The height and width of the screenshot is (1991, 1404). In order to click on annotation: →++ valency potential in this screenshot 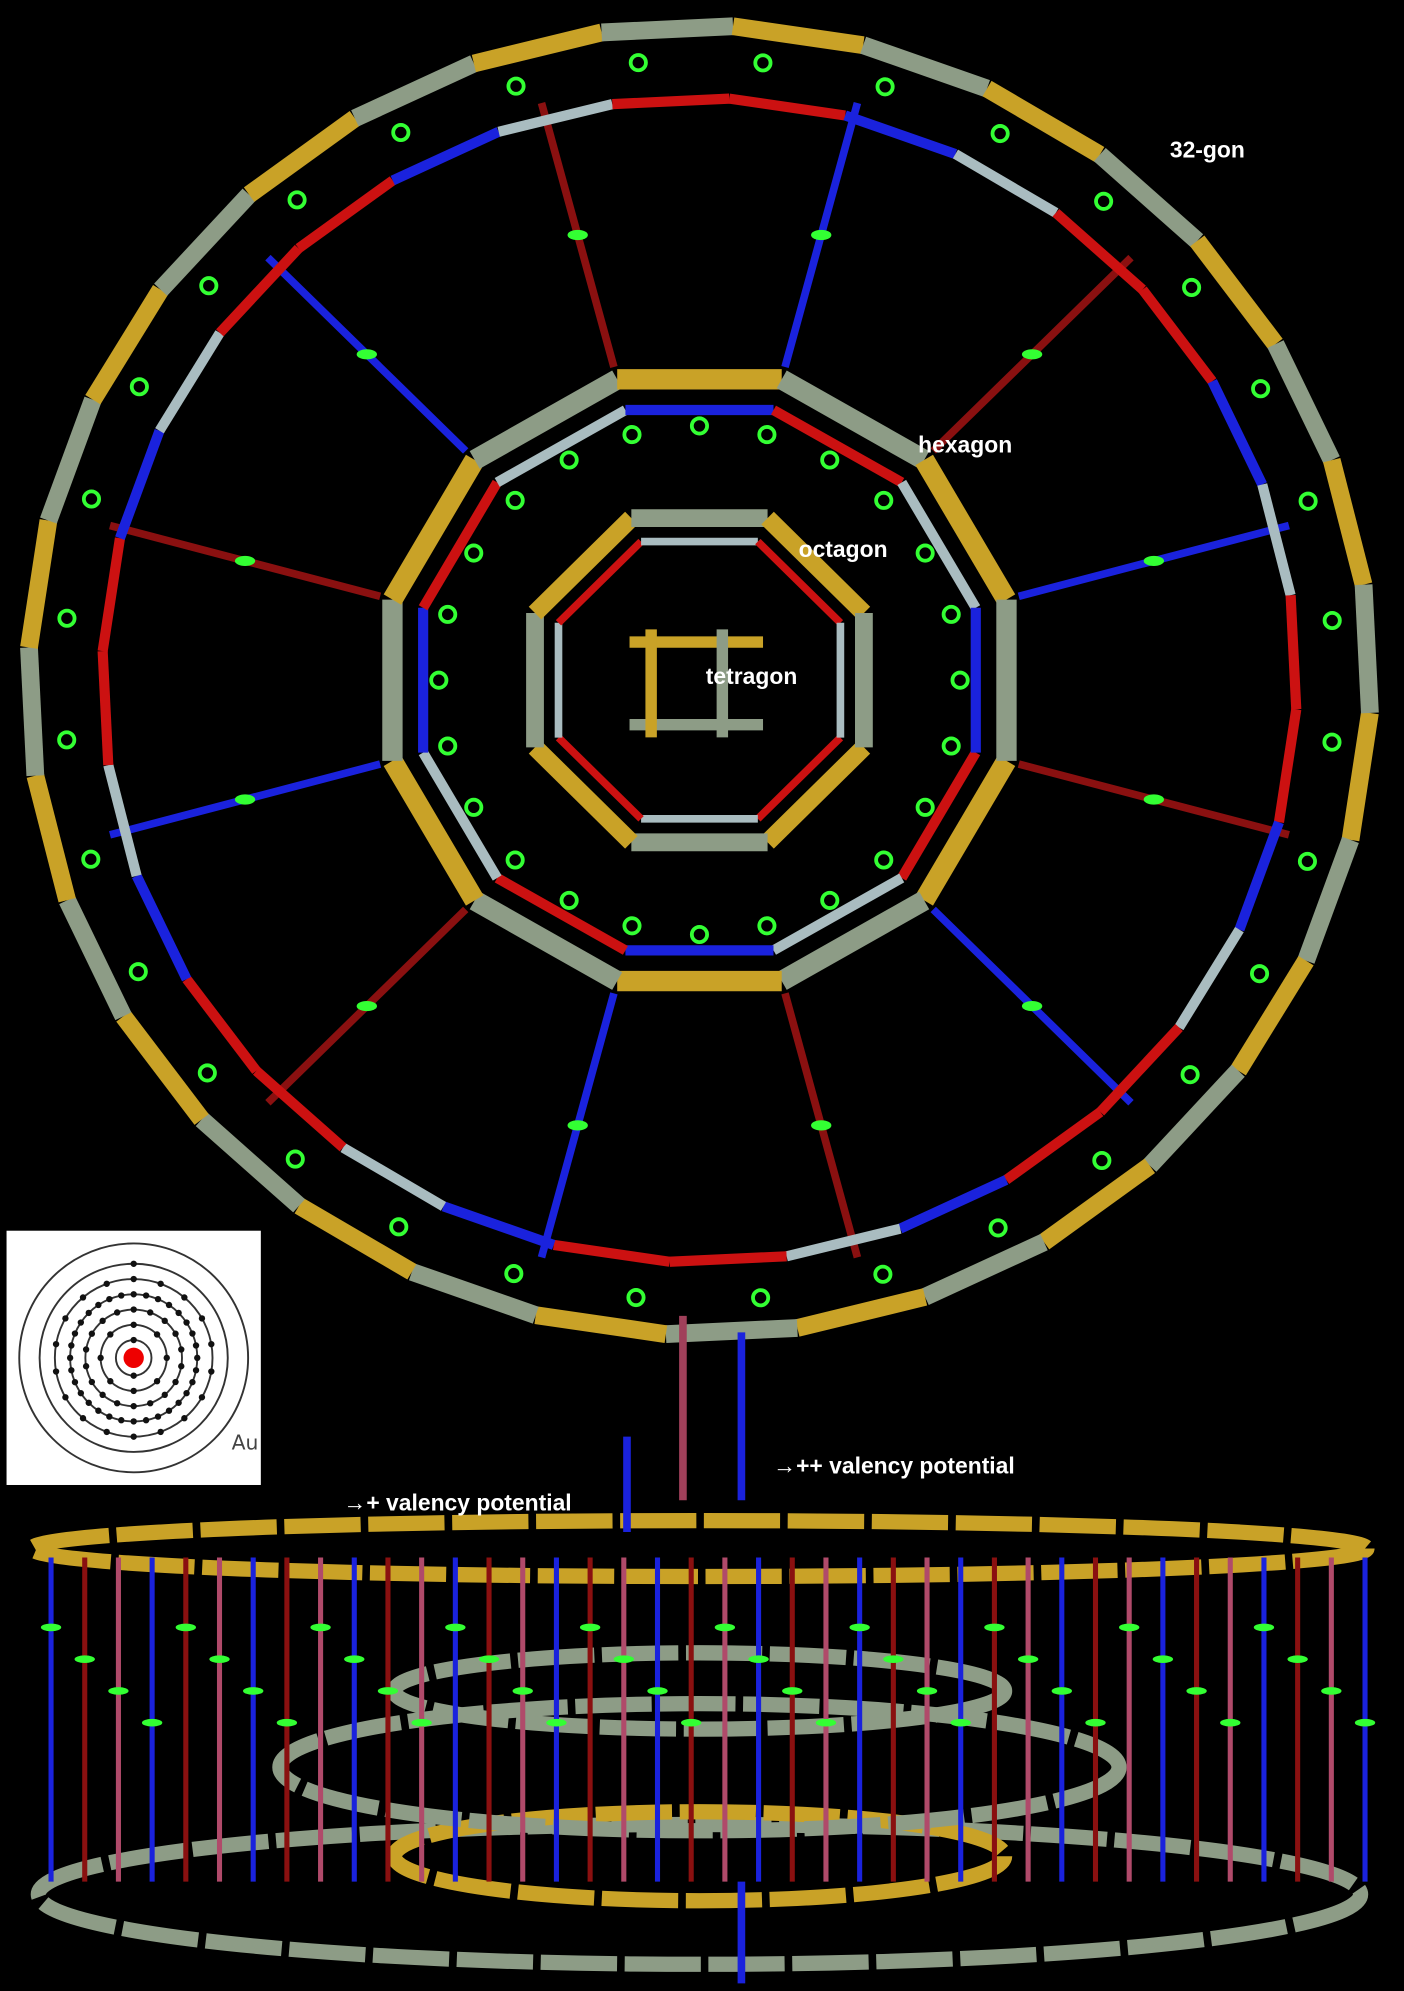, I will do `click(894, 1466)`.